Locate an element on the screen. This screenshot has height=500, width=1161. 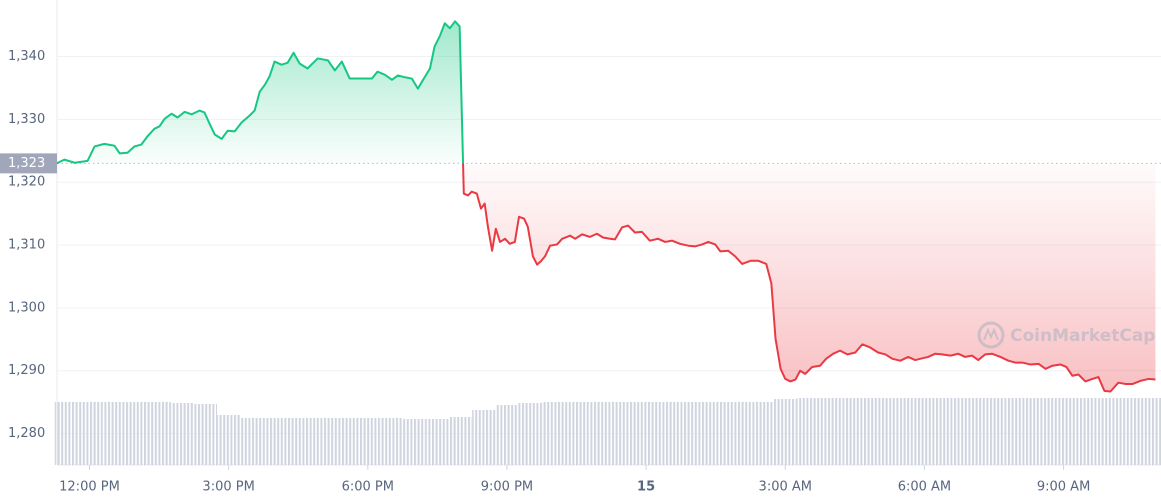
reference-label: 1,323 is located at coordinates (26, 163).